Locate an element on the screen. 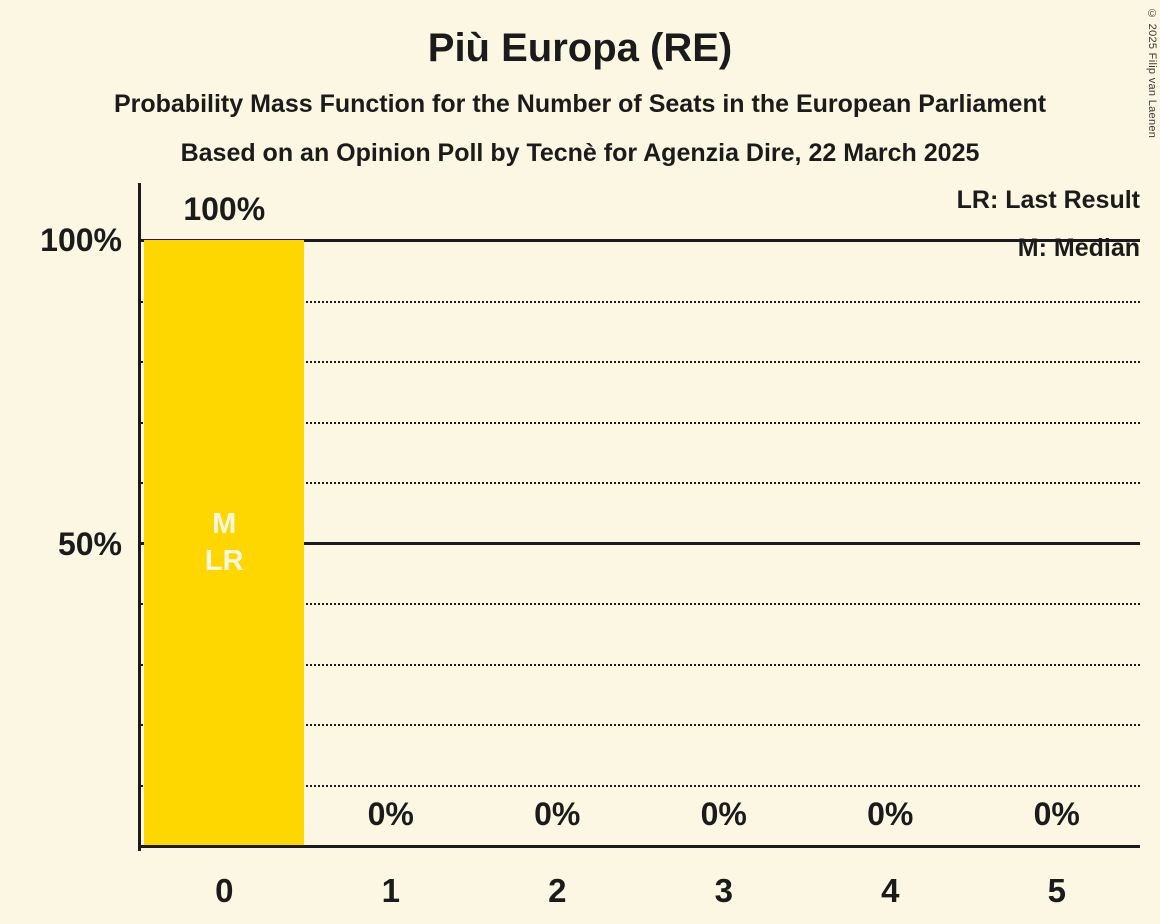 The image size is (1160, 924). category-label-2: 2 is located at coordinates (557, 890).